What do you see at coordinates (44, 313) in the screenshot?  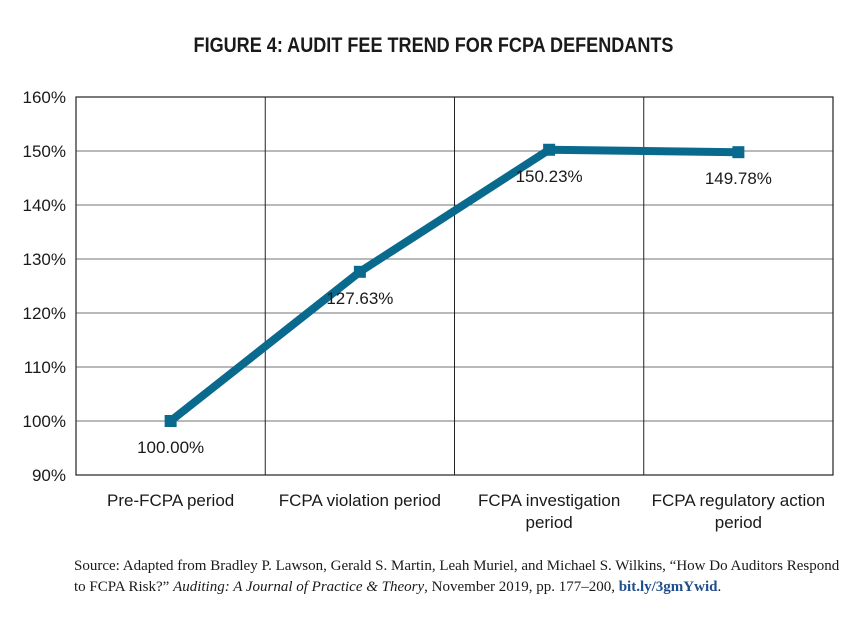 I see `y-tick-label: 120%` at bounding box center [44, 313].